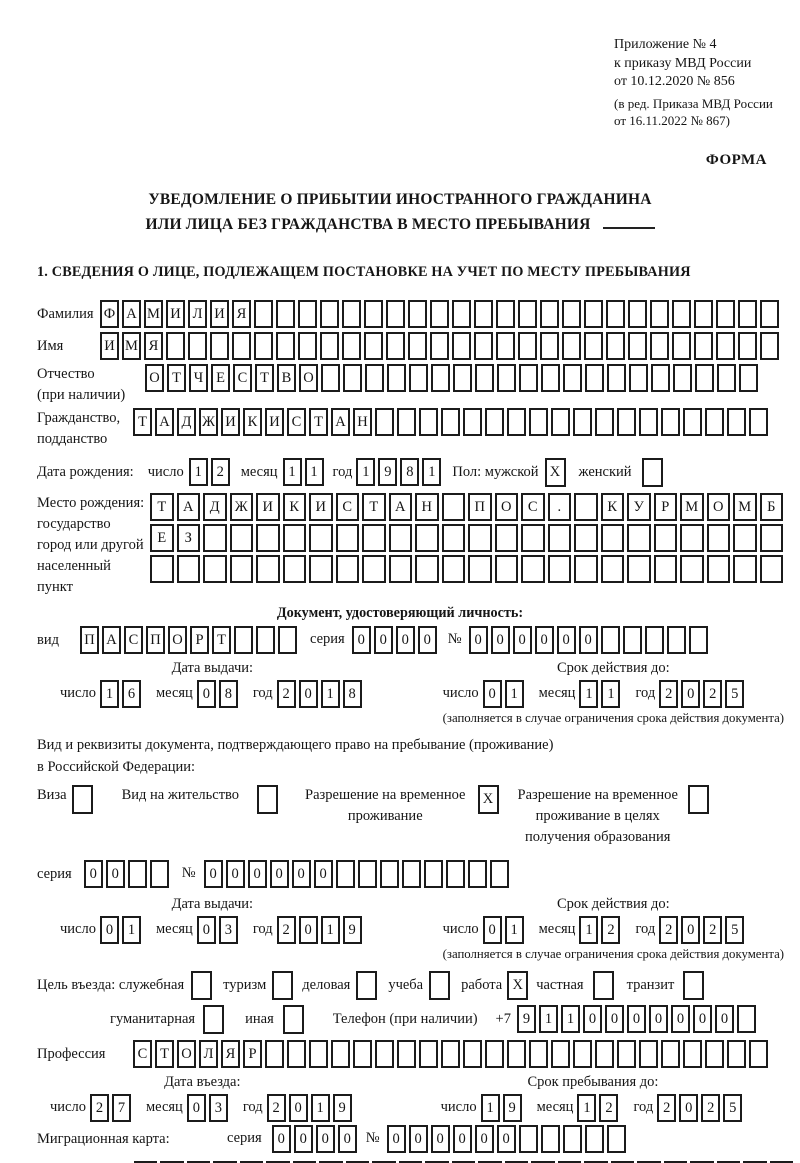 This screenshot has width=800, height=1163. What do you see at coordinates (745, 506) in the screenshot?
I see `char-cell: М` at bounding box center [745, 506].